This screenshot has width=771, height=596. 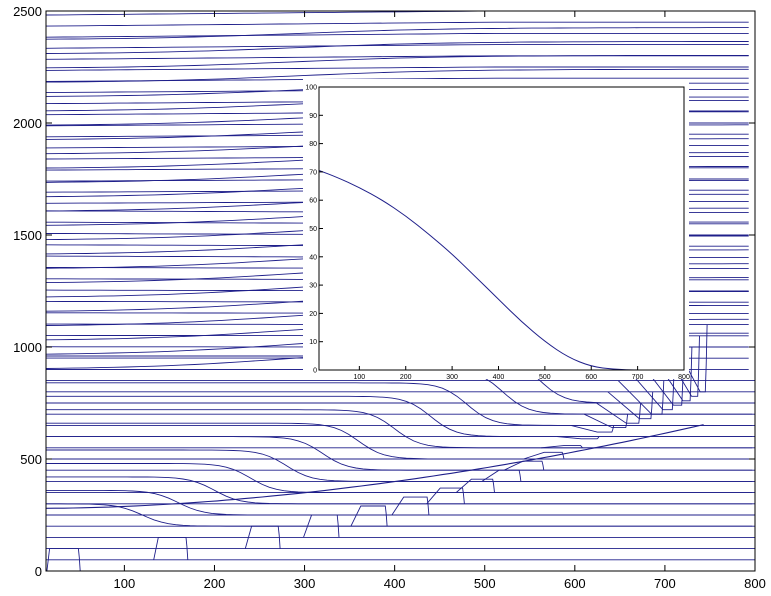 I want to click on main-x-tick-label: 600, so click(x=575, y=583).